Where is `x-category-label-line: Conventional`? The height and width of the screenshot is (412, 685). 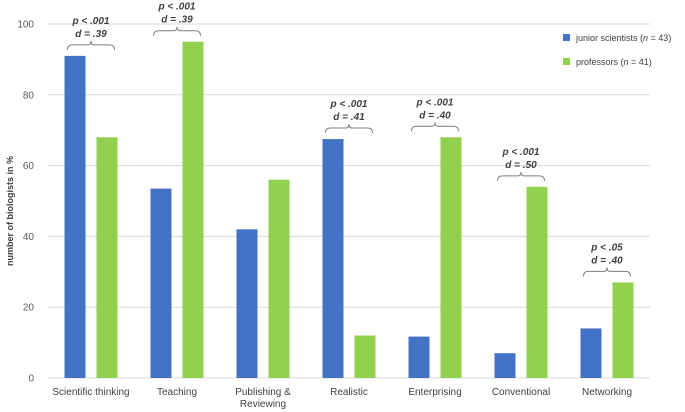 x-category-label-line: Conventional is located at coordinates (521, 392).